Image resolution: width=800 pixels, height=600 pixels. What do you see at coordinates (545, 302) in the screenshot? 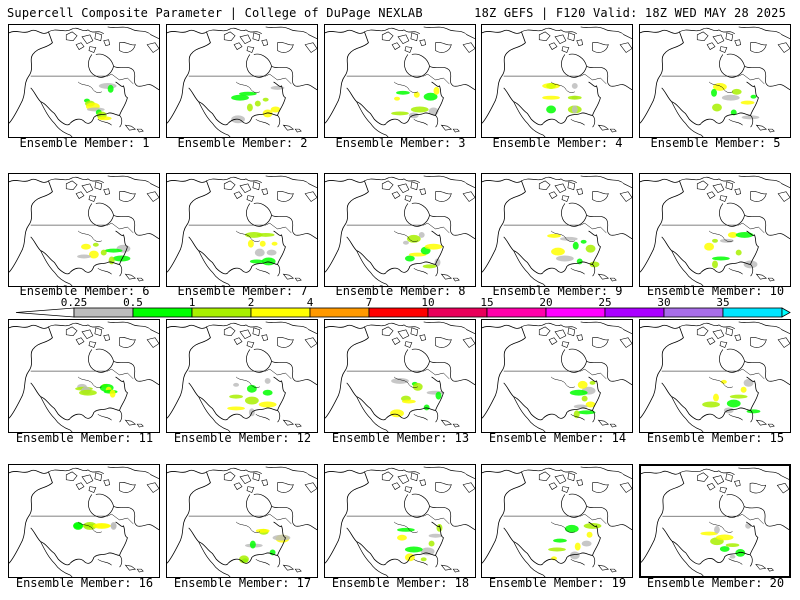
I see `scale-tick-label: 20` at bounding box center [545, 302].